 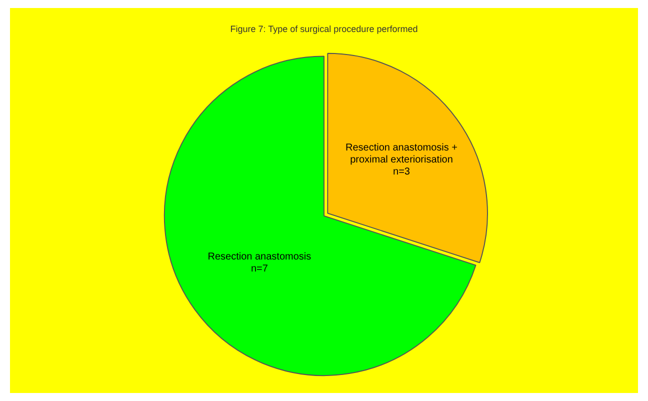 What do you see at coordinates (401, 172) in the screenshot?
I see `data-label: n=3` at bounding box center [401, 172].